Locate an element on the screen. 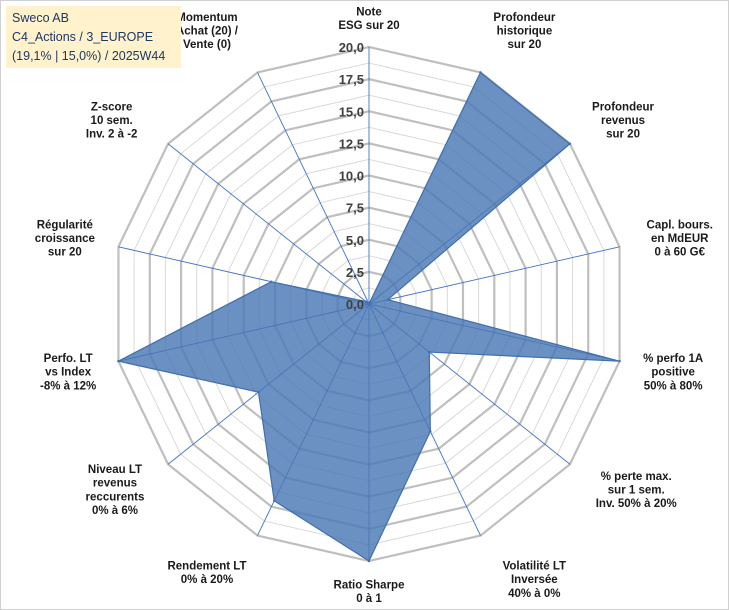 The width and height of the screenshot is (729, 610). axis-label-line: Capl. bours. is located at coordinates (680, 225).